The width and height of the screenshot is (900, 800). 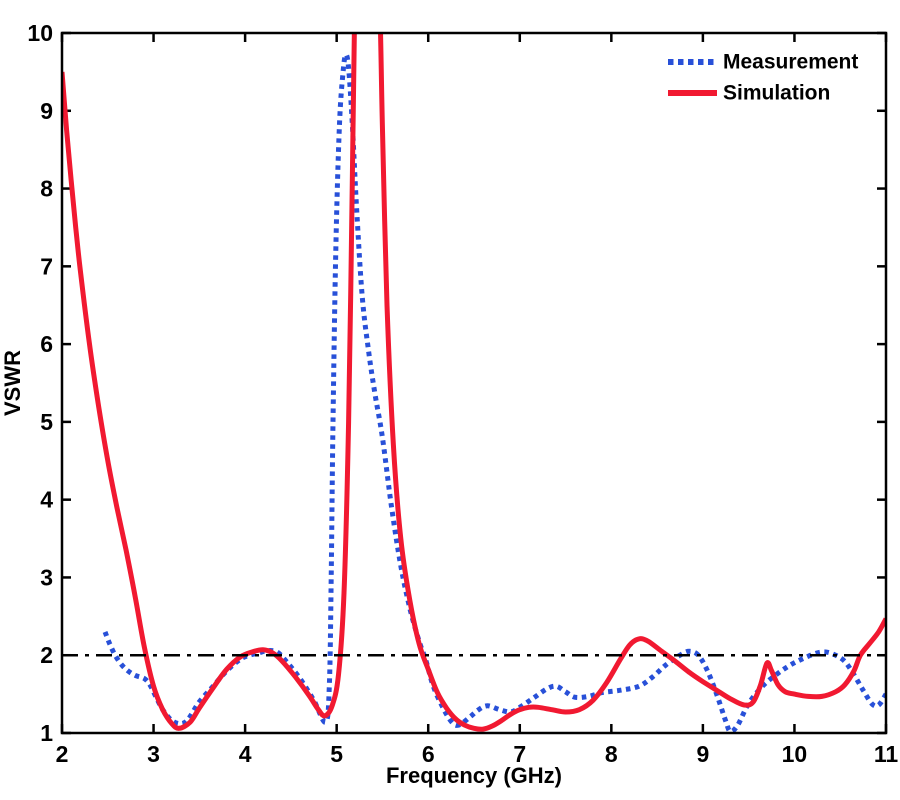 I want to click on simulation-legend-label: Simulation, so click(x=776, y=93).